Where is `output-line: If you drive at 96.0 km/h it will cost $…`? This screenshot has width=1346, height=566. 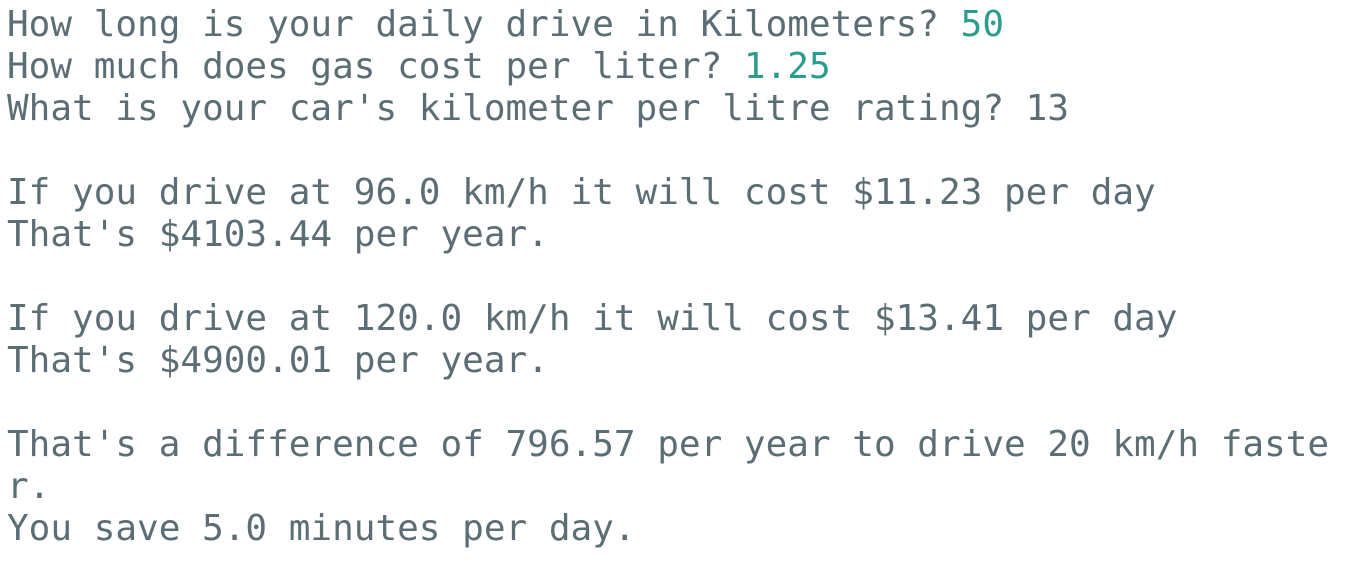
output-line: If you drive at 96.0 km/h it will cost $… is located at coordinates (676, 193).